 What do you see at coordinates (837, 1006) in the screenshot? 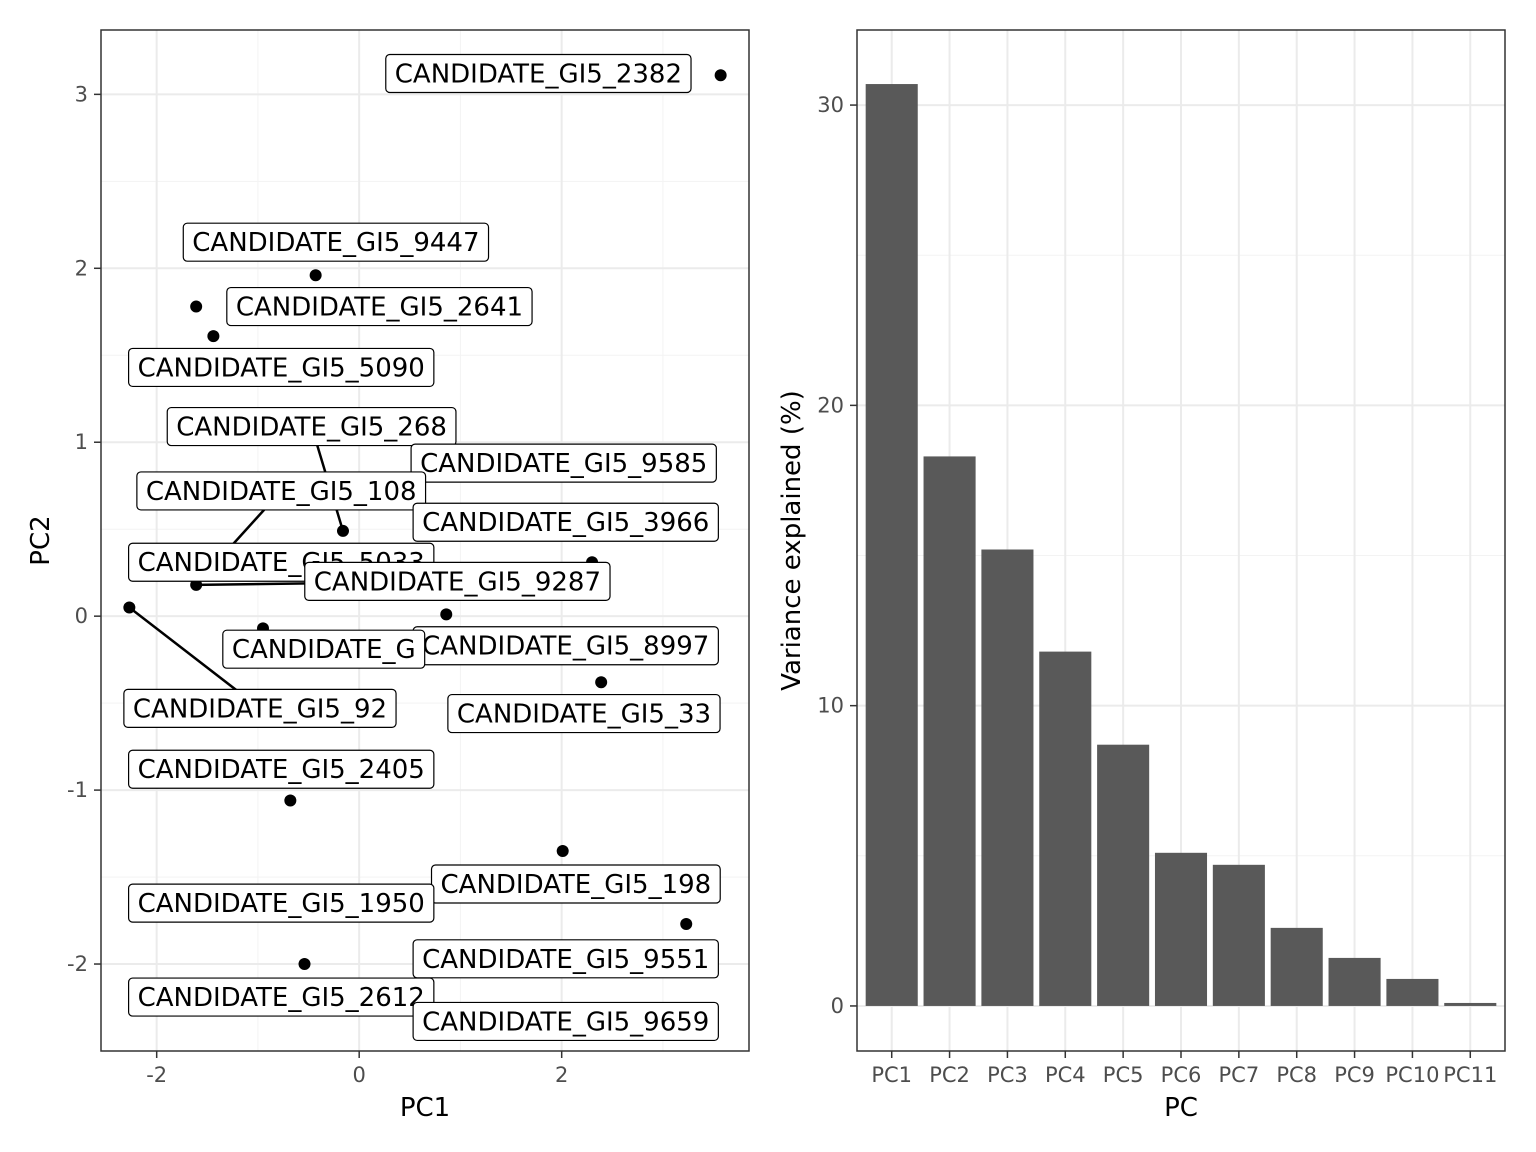
I see `bar-y-tick-label: 0` at bounding box center [837, 1006].